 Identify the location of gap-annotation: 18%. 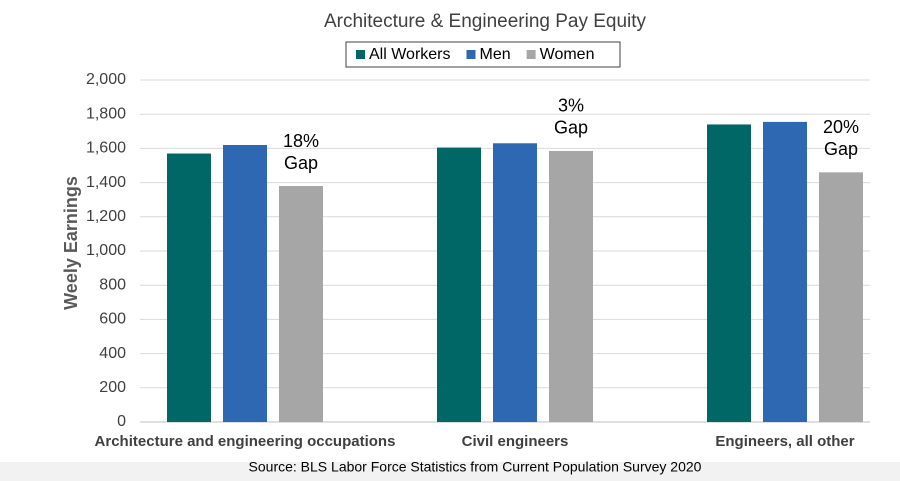
(301, 141).